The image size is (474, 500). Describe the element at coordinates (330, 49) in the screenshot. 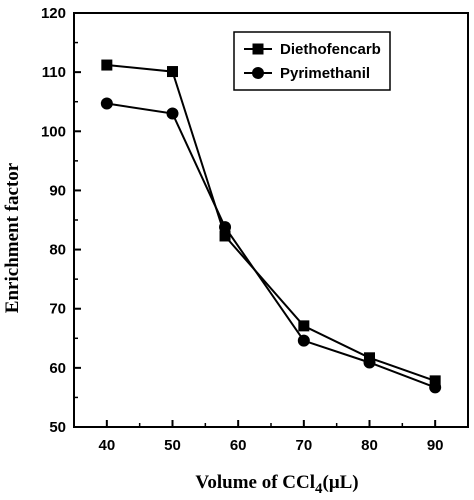

I see `legend-label: Diethofencarb` at that location.